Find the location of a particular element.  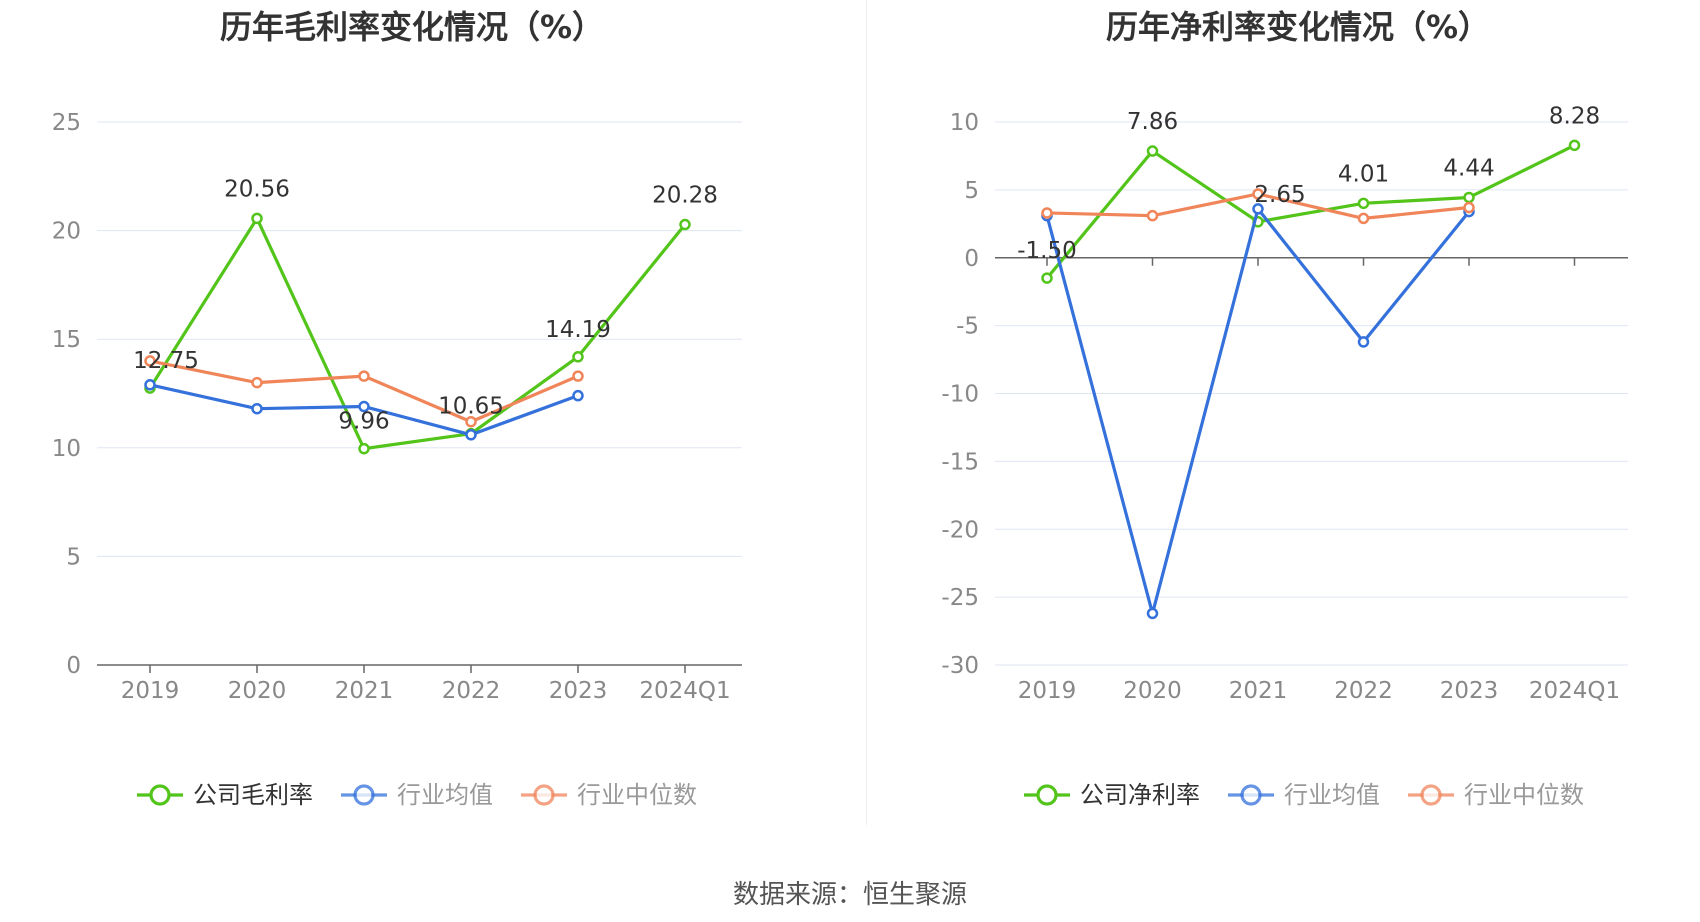

legend-label: 公司净利率 is located at coordinates (1140, 795).